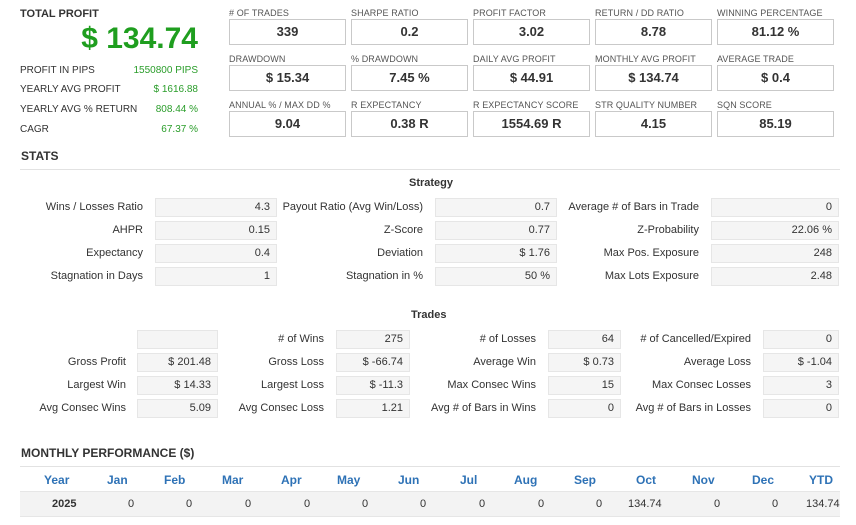 This screenshot has height=525, width=856. I want to click on metric-winning-percentage: WINNING PERCENTAGE 81.12 %, so click(775, 28).